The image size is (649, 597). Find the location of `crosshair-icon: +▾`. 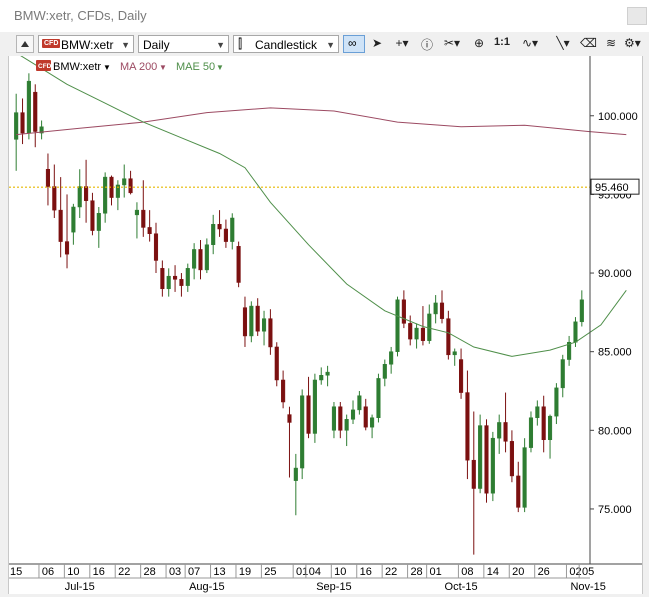

crosshair-icon: +▾ is located at coordinates (402, 43).